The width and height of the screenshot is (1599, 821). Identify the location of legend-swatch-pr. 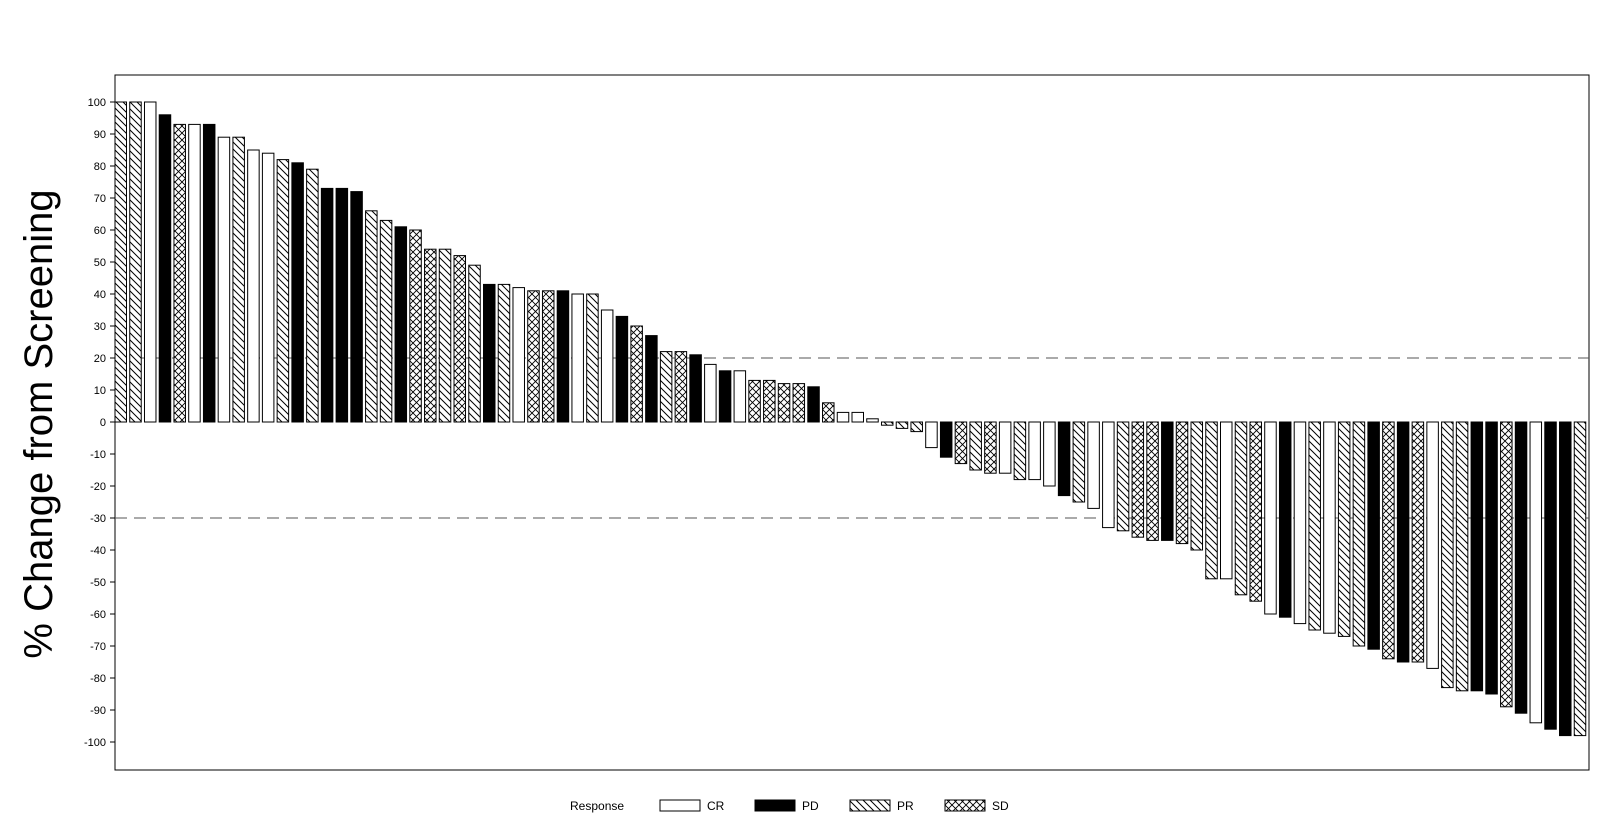
(870, 805).